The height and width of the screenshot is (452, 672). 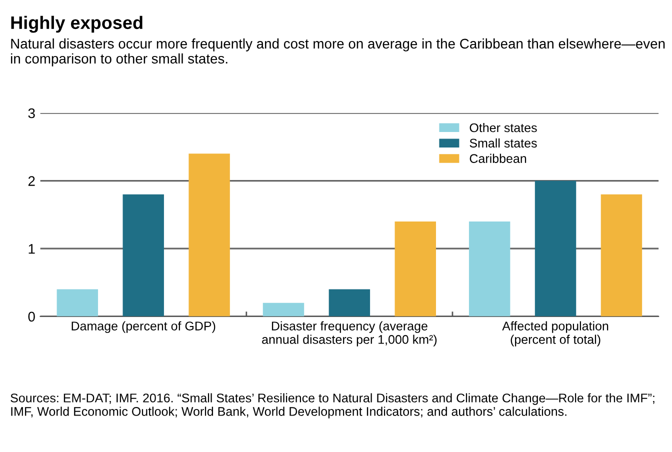 I want to click on y-tick-label: 0, so click(x=31, y=317).